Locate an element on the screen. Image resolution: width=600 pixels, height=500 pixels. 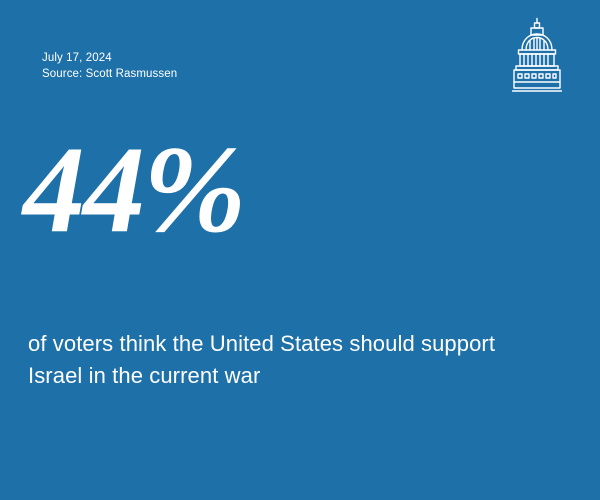
capitol-dome-icon is located at coordinates (537, 55).